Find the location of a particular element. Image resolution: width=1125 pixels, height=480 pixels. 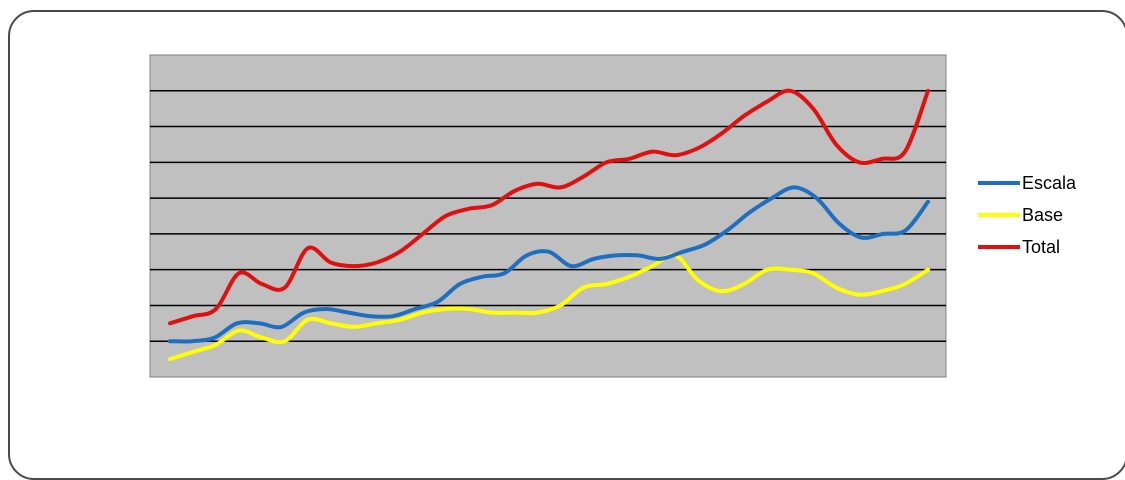

legend: Escala Base Total is located at coordinates (1027, 215).